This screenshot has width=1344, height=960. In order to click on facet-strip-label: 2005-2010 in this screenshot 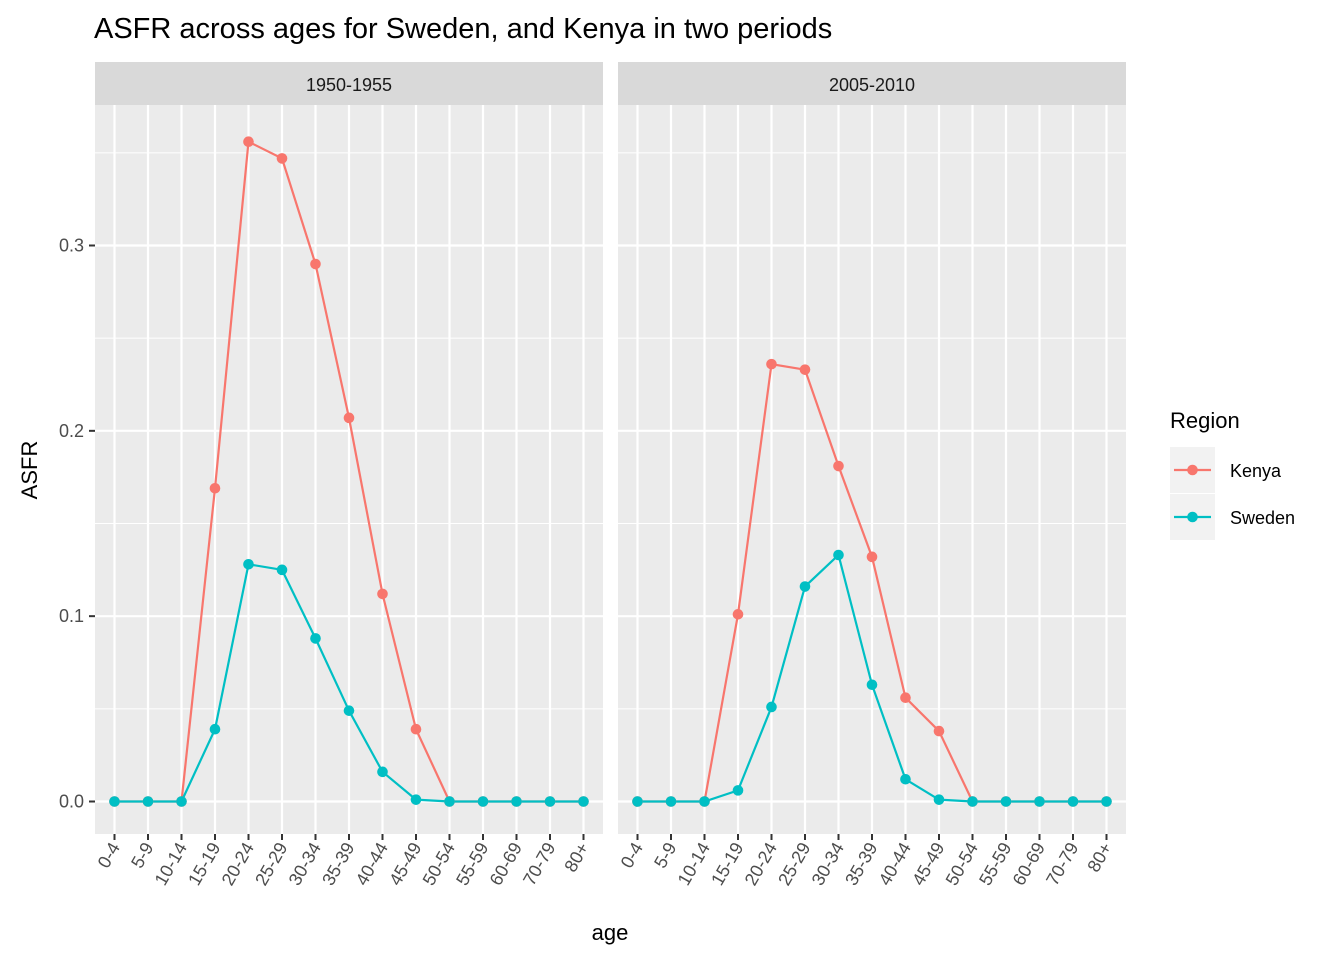, I will do `click(872, 85)`.